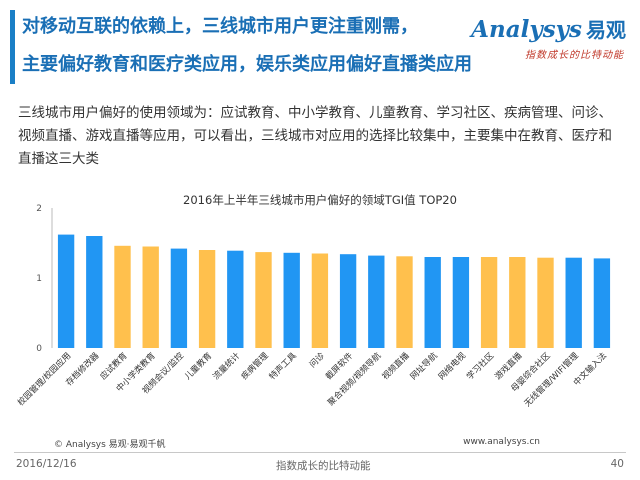  Describe the element at coordinates (320, 452) in the screenshot. I see `footer-divider` at that location.